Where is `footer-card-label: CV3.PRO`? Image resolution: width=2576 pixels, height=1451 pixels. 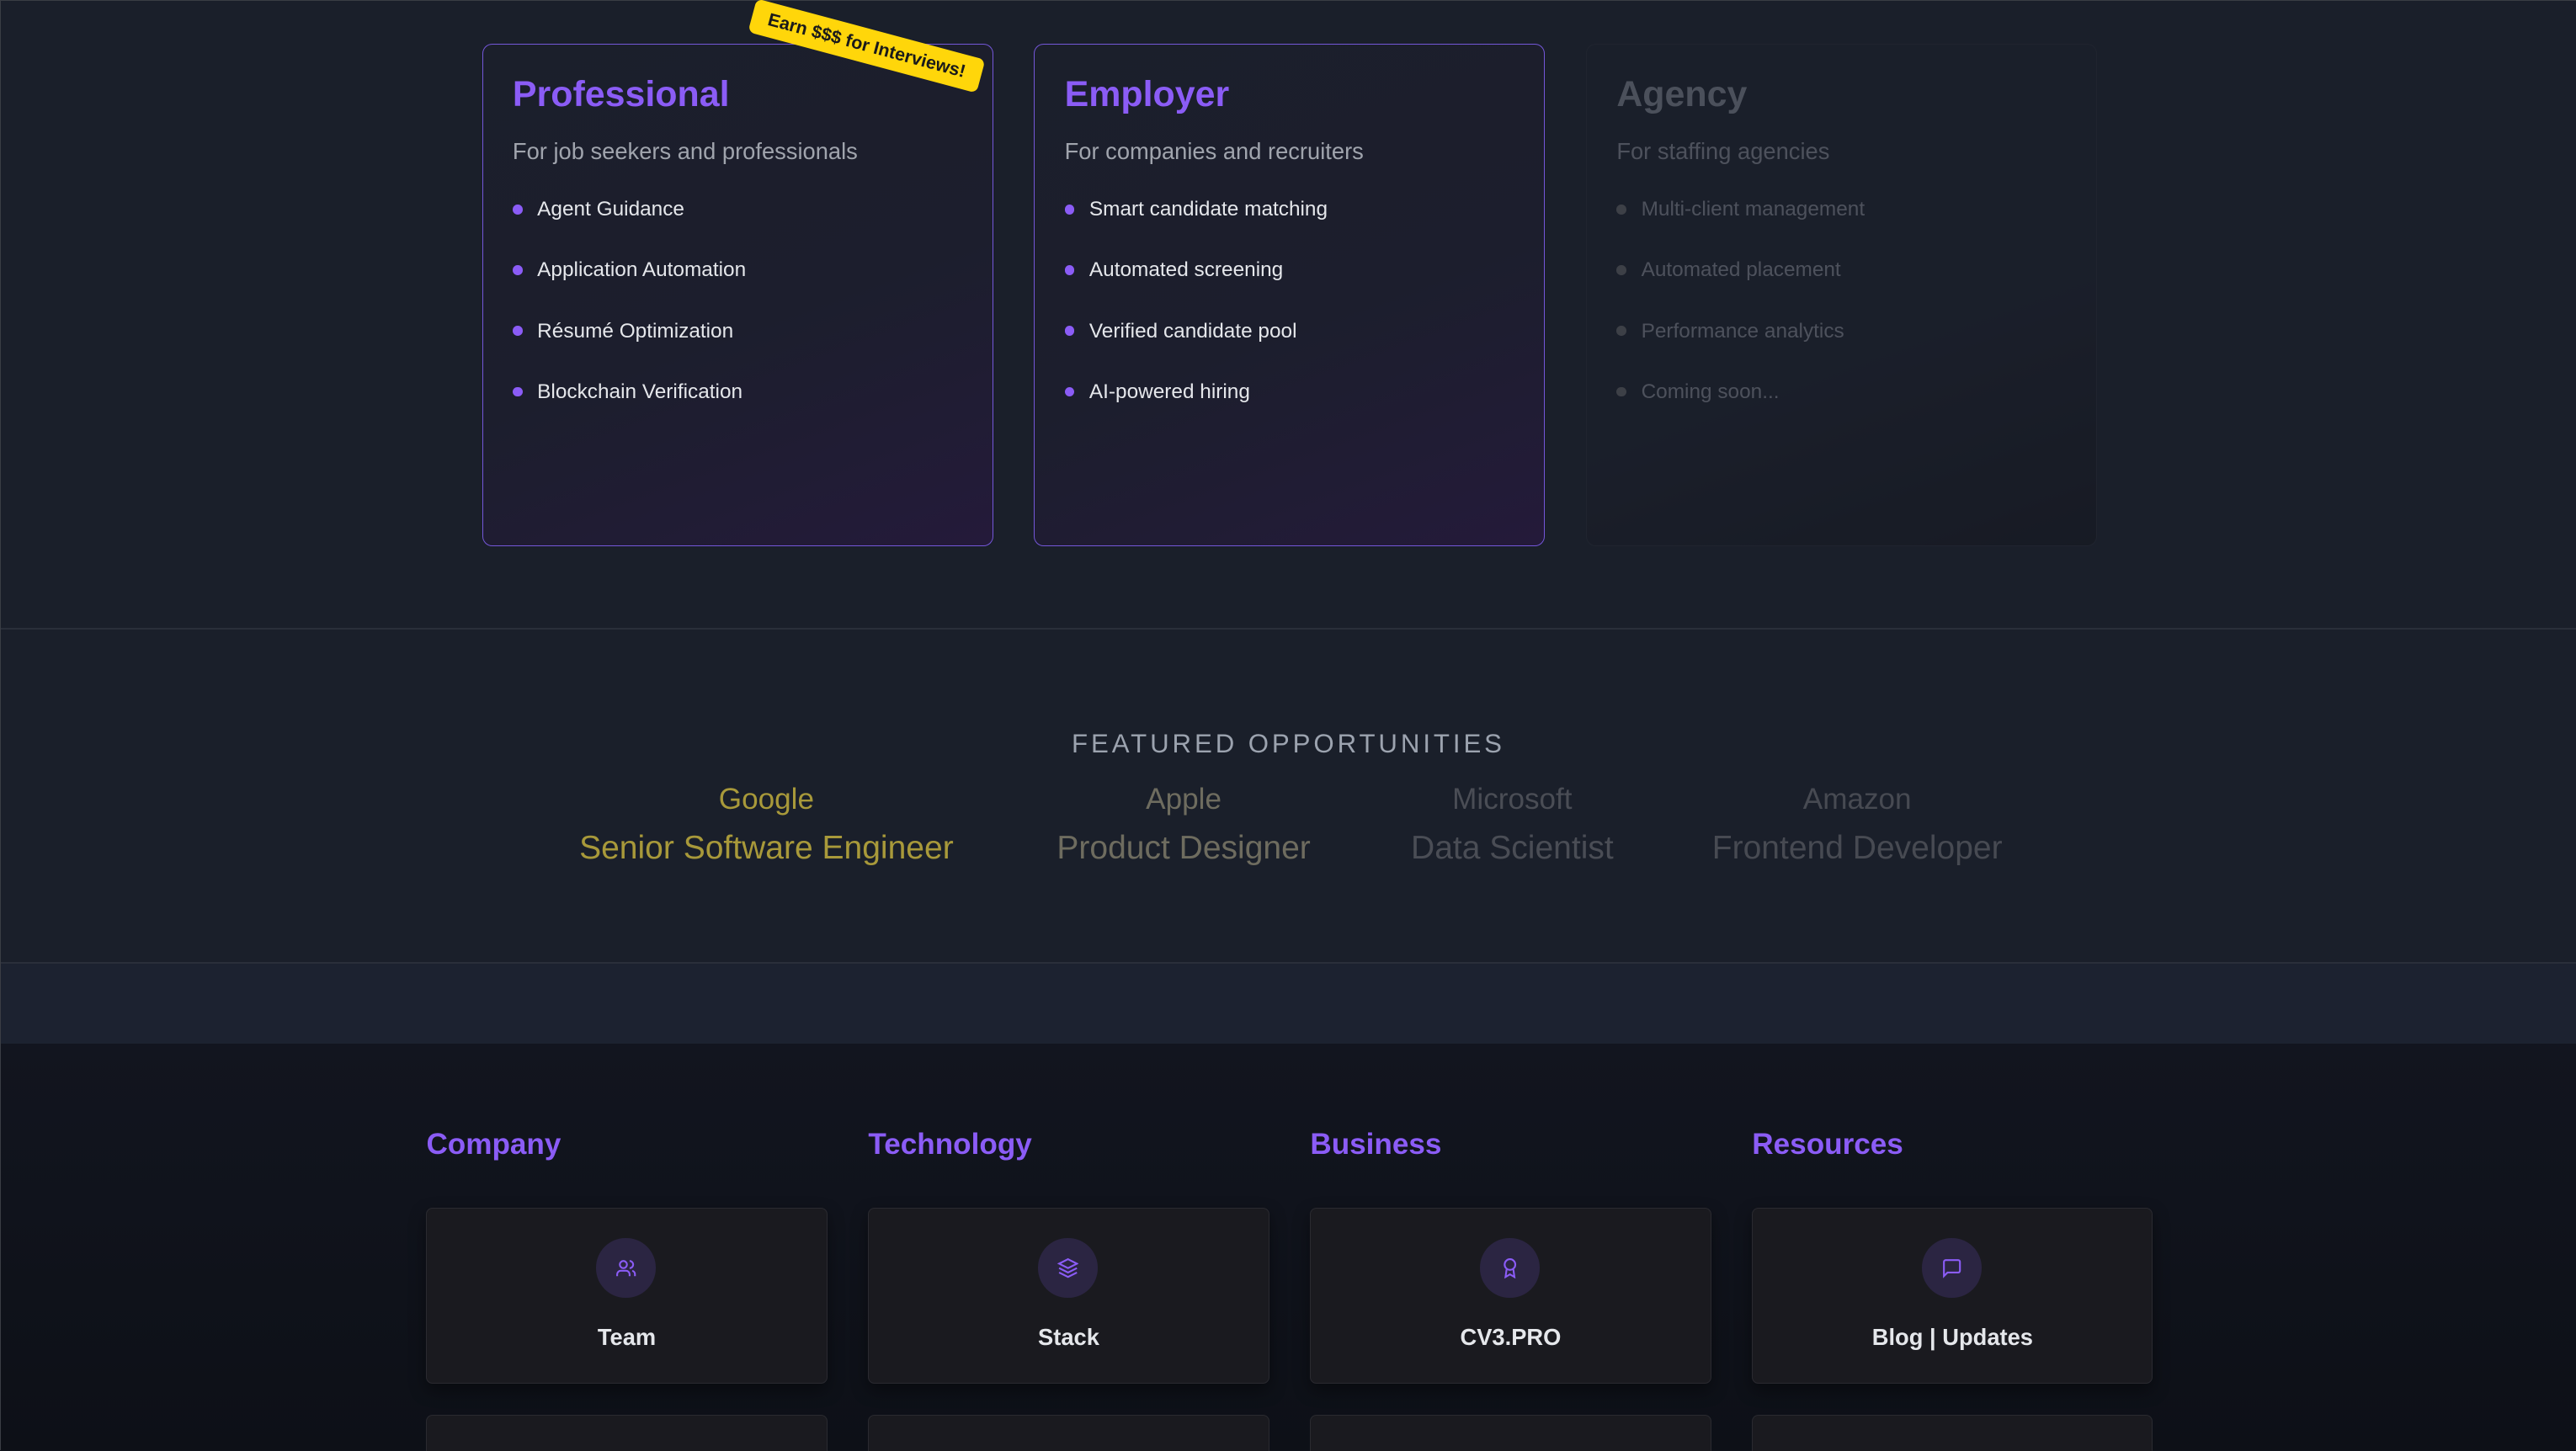 footer-card-label: CV3.PRO is located at coordinates (1511, 1336).